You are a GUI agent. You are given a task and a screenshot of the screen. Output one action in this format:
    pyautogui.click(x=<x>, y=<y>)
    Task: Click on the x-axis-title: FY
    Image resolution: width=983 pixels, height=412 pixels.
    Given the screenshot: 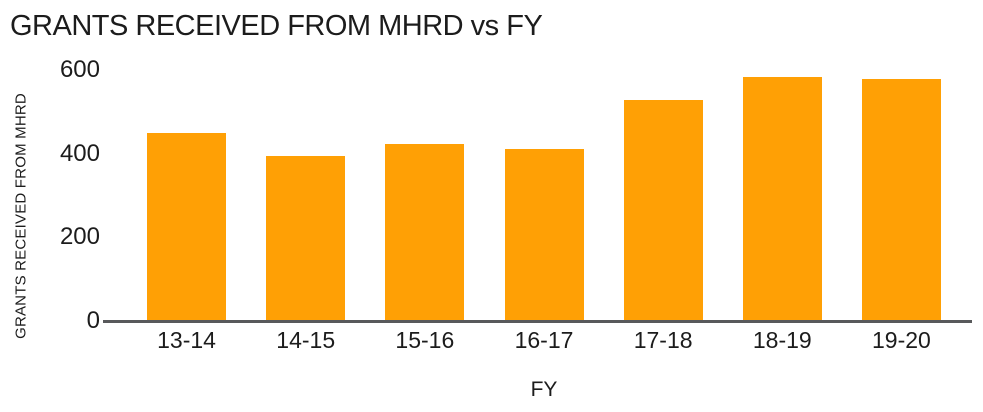 What is the action you would take?
    pyautogui.click(x=544, y=389)
    